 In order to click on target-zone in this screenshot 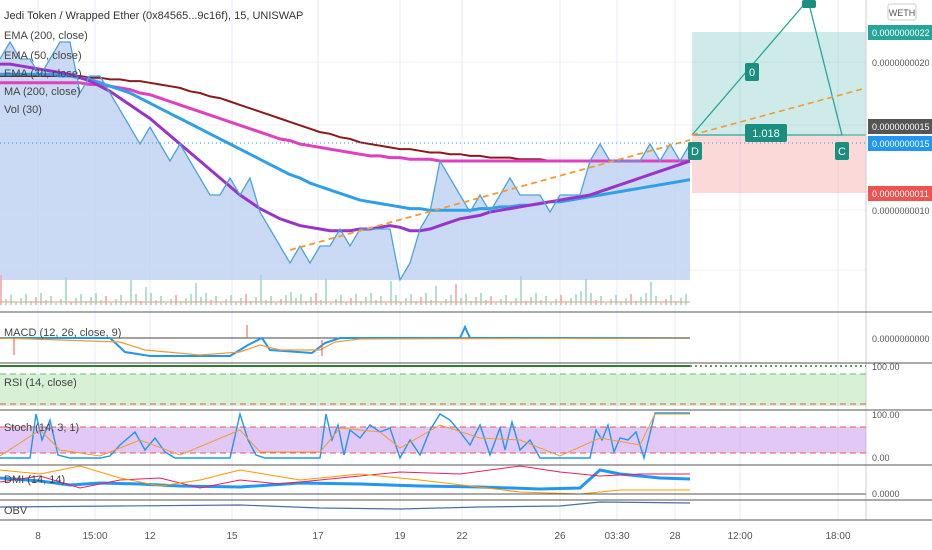, I will do `click(779, 83)`.